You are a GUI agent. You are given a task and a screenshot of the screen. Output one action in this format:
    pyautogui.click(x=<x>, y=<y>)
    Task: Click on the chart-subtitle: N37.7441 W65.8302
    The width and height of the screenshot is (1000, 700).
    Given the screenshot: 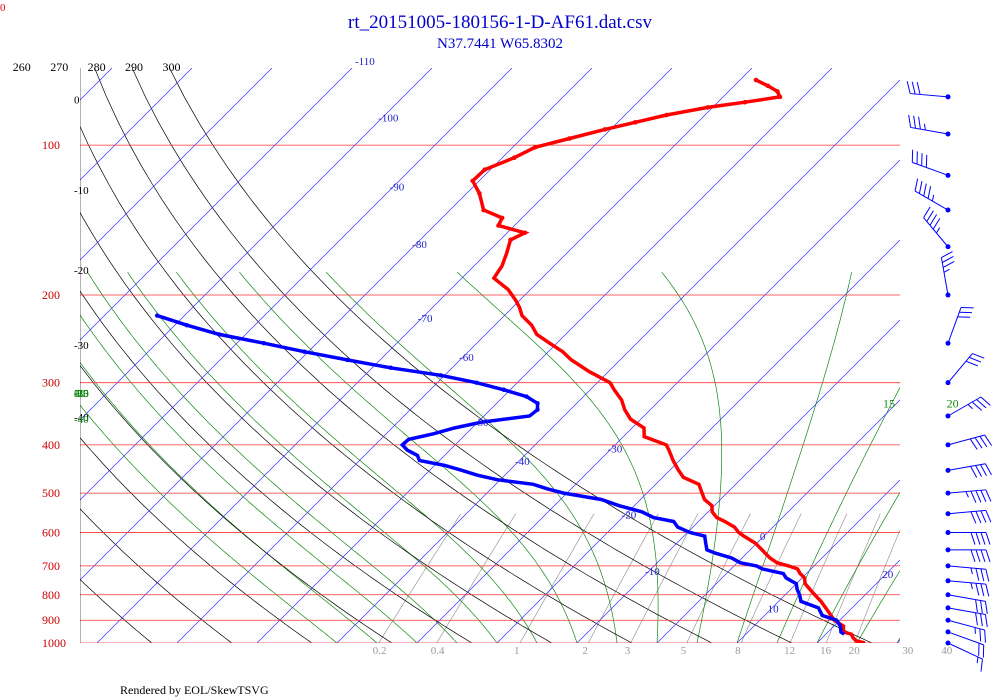 What is the action you would take?
    pyautogui.click(x=500, y=44)
    